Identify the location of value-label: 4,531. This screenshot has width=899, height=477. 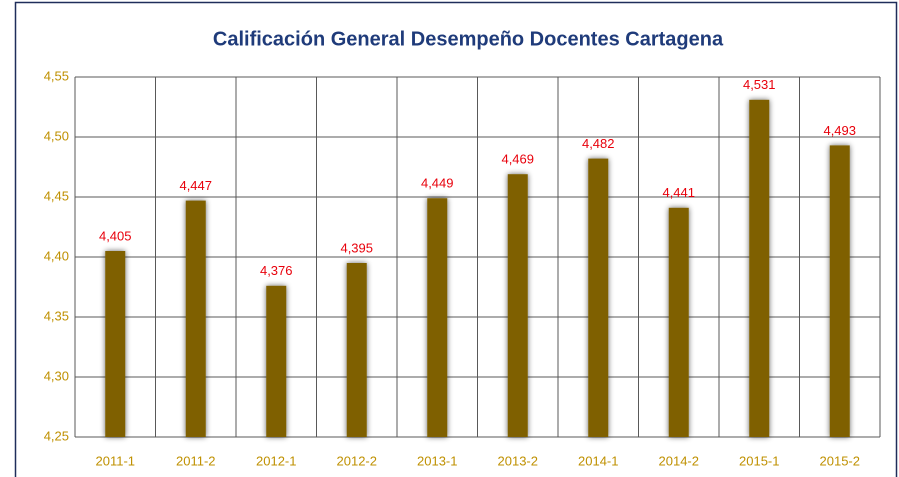
(759, 84).